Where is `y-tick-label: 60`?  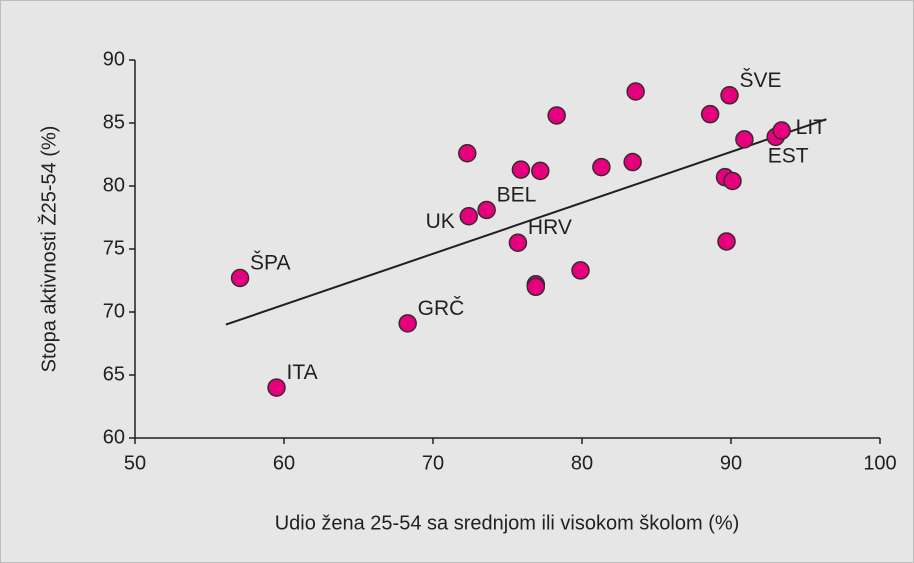 y-tick-label: 60 is located at coordinates (114, 437).